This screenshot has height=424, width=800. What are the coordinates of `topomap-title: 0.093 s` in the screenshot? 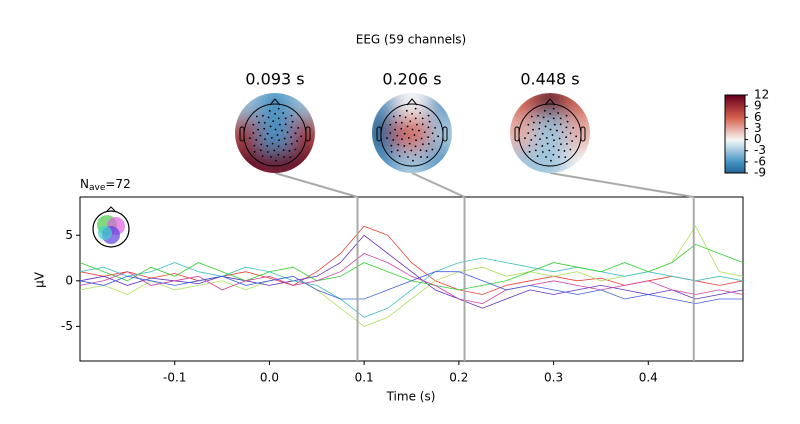 It's located at (274, 79).